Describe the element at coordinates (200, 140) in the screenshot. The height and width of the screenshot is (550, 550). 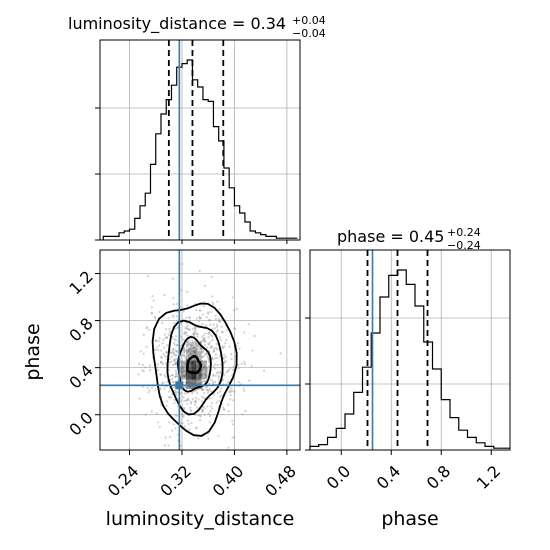
I see `luminosity-hist-frame` at that location.